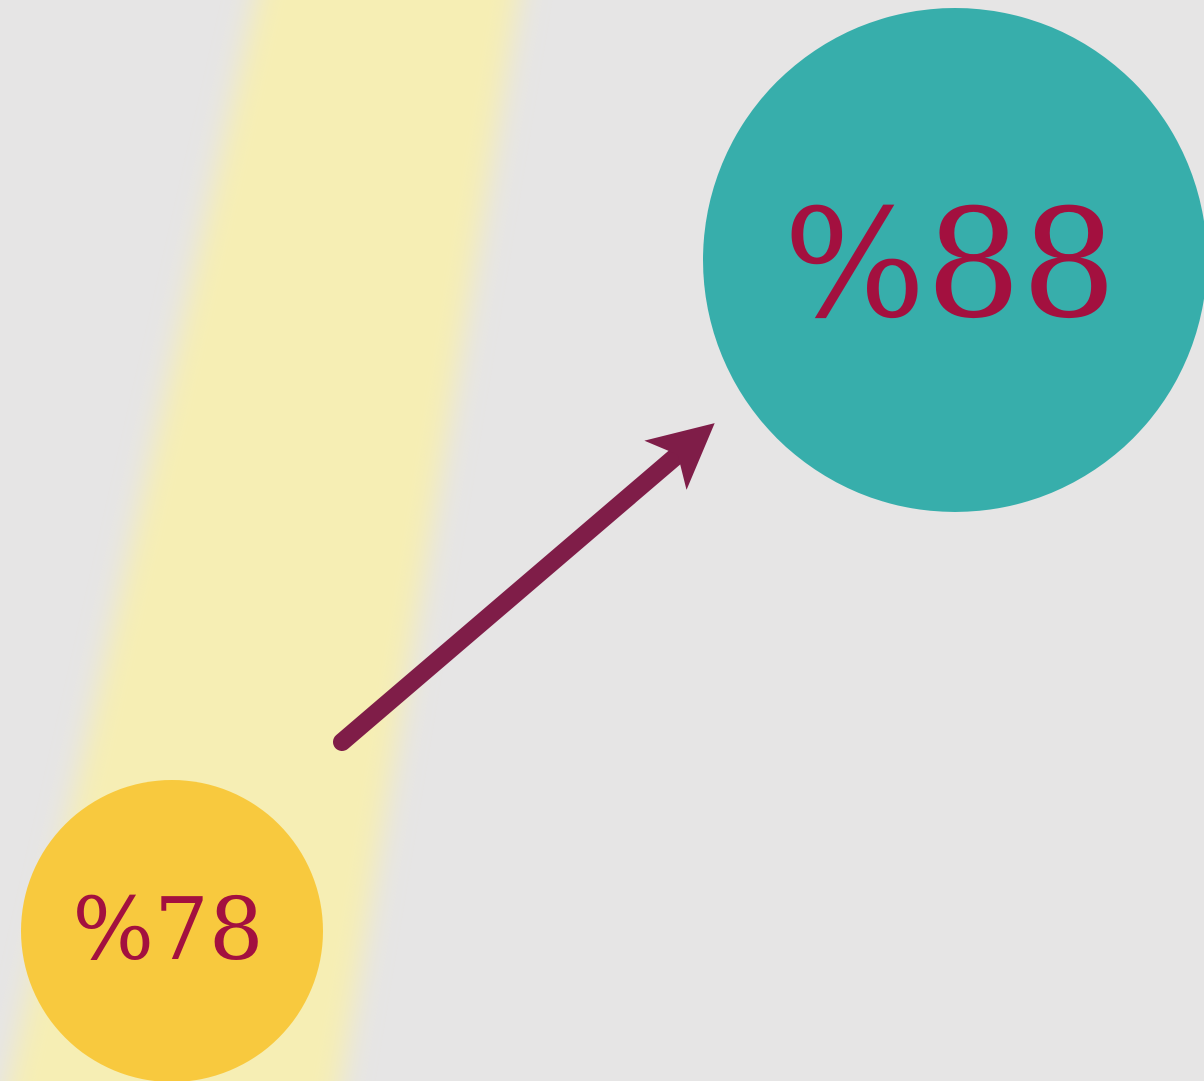 Image resolution: width=1204 pixels, height=1081 pixels. Describe the element at coordinates (949, 265) in the screenshot. I see `large-label: %88` at that location.